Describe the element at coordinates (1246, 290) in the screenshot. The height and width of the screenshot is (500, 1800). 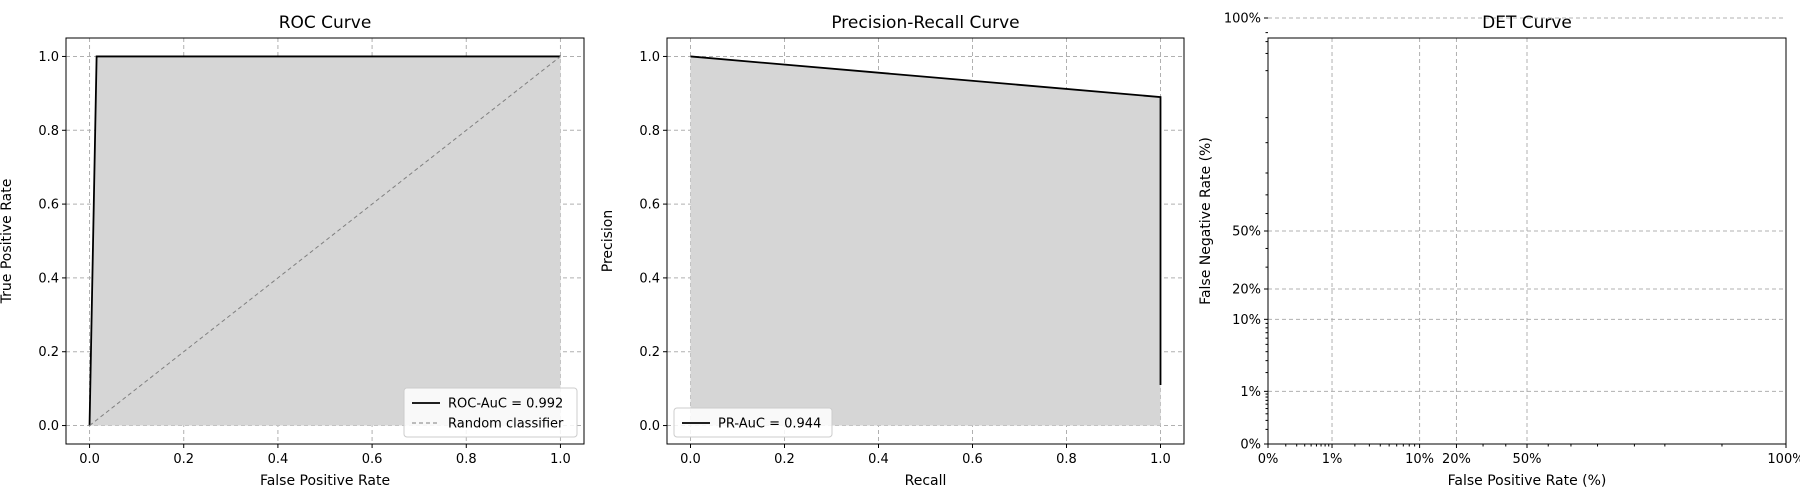
I see `y-tick-label: 20%` at that location.